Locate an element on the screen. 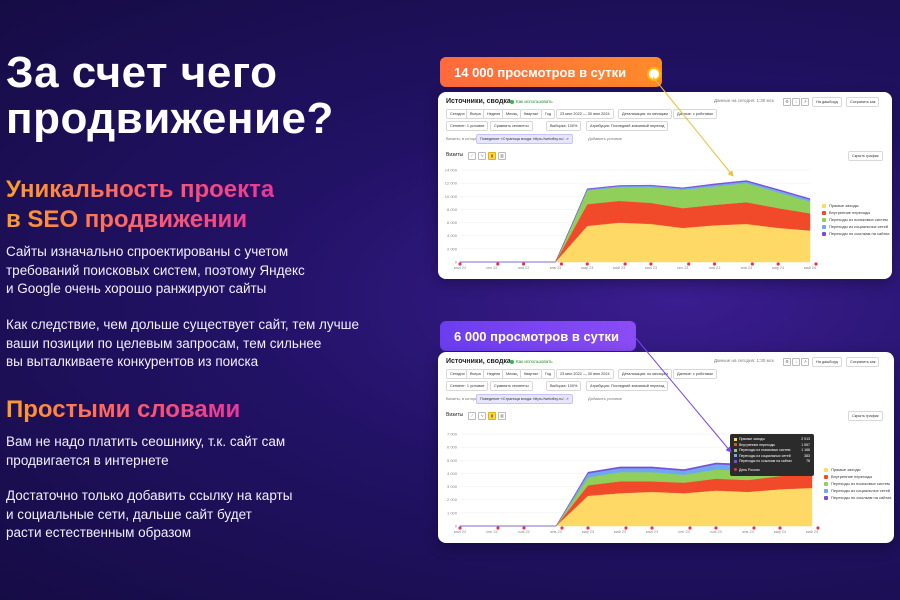 Image resolution: width=900 pixels, height=600 pixels. x-tick-label: мар 23 is located at coordinates (587, 268).